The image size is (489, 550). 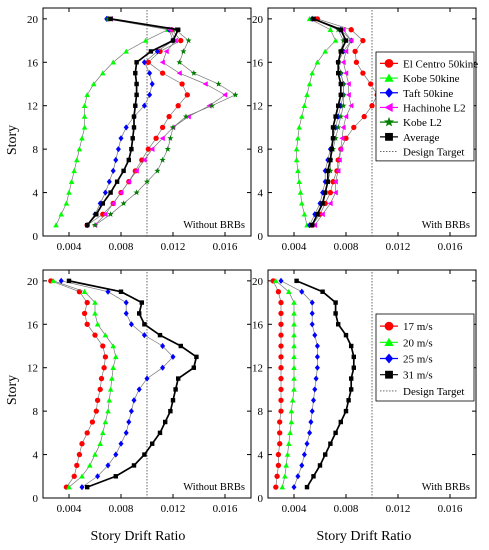 What do you see at coordinates (261, 456) in the screenshot?
I see `y-tick-label: 4` at bounding box center [261, 456].